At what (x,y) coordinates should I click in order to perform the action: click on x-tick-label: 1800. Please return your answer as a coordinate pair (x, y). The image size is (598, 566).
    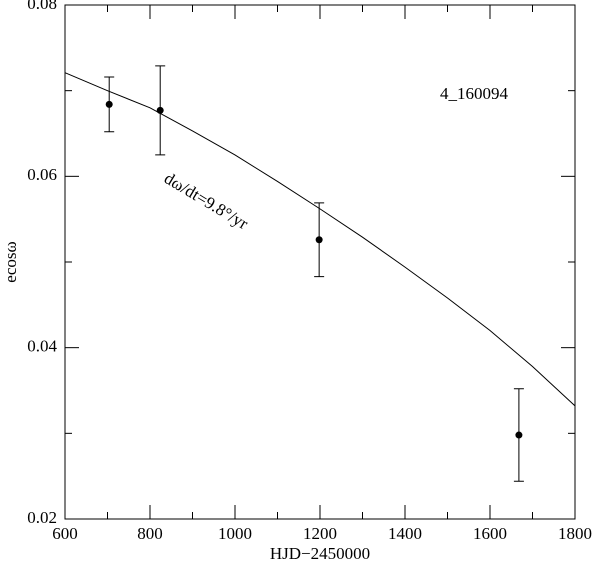
    Looking at the image, I should click on (575, 533).